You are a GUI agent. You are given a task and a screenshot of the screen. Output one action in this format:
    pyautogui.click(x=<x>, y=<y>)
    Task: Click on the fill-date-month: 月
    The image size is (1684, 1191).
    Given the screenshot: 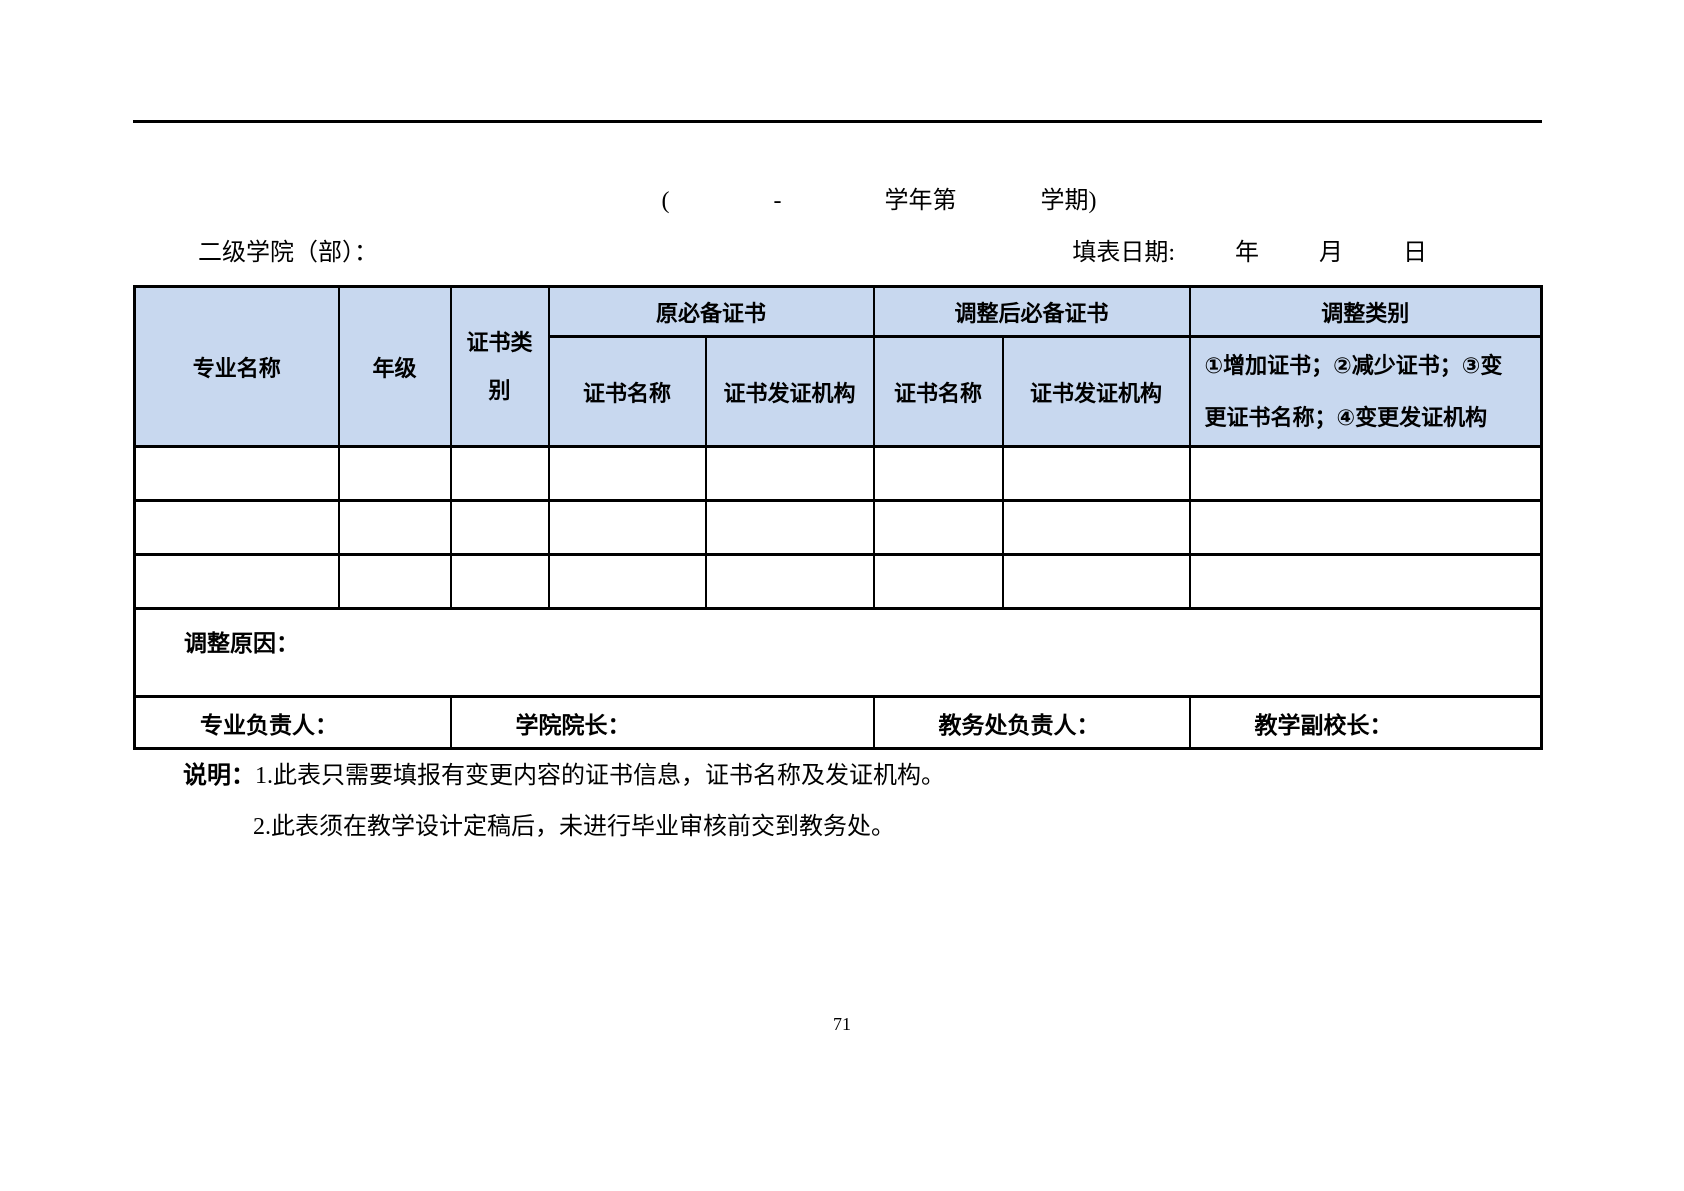 What is the action you would take?
    pyautogui.click(x=1331, y=253)
    